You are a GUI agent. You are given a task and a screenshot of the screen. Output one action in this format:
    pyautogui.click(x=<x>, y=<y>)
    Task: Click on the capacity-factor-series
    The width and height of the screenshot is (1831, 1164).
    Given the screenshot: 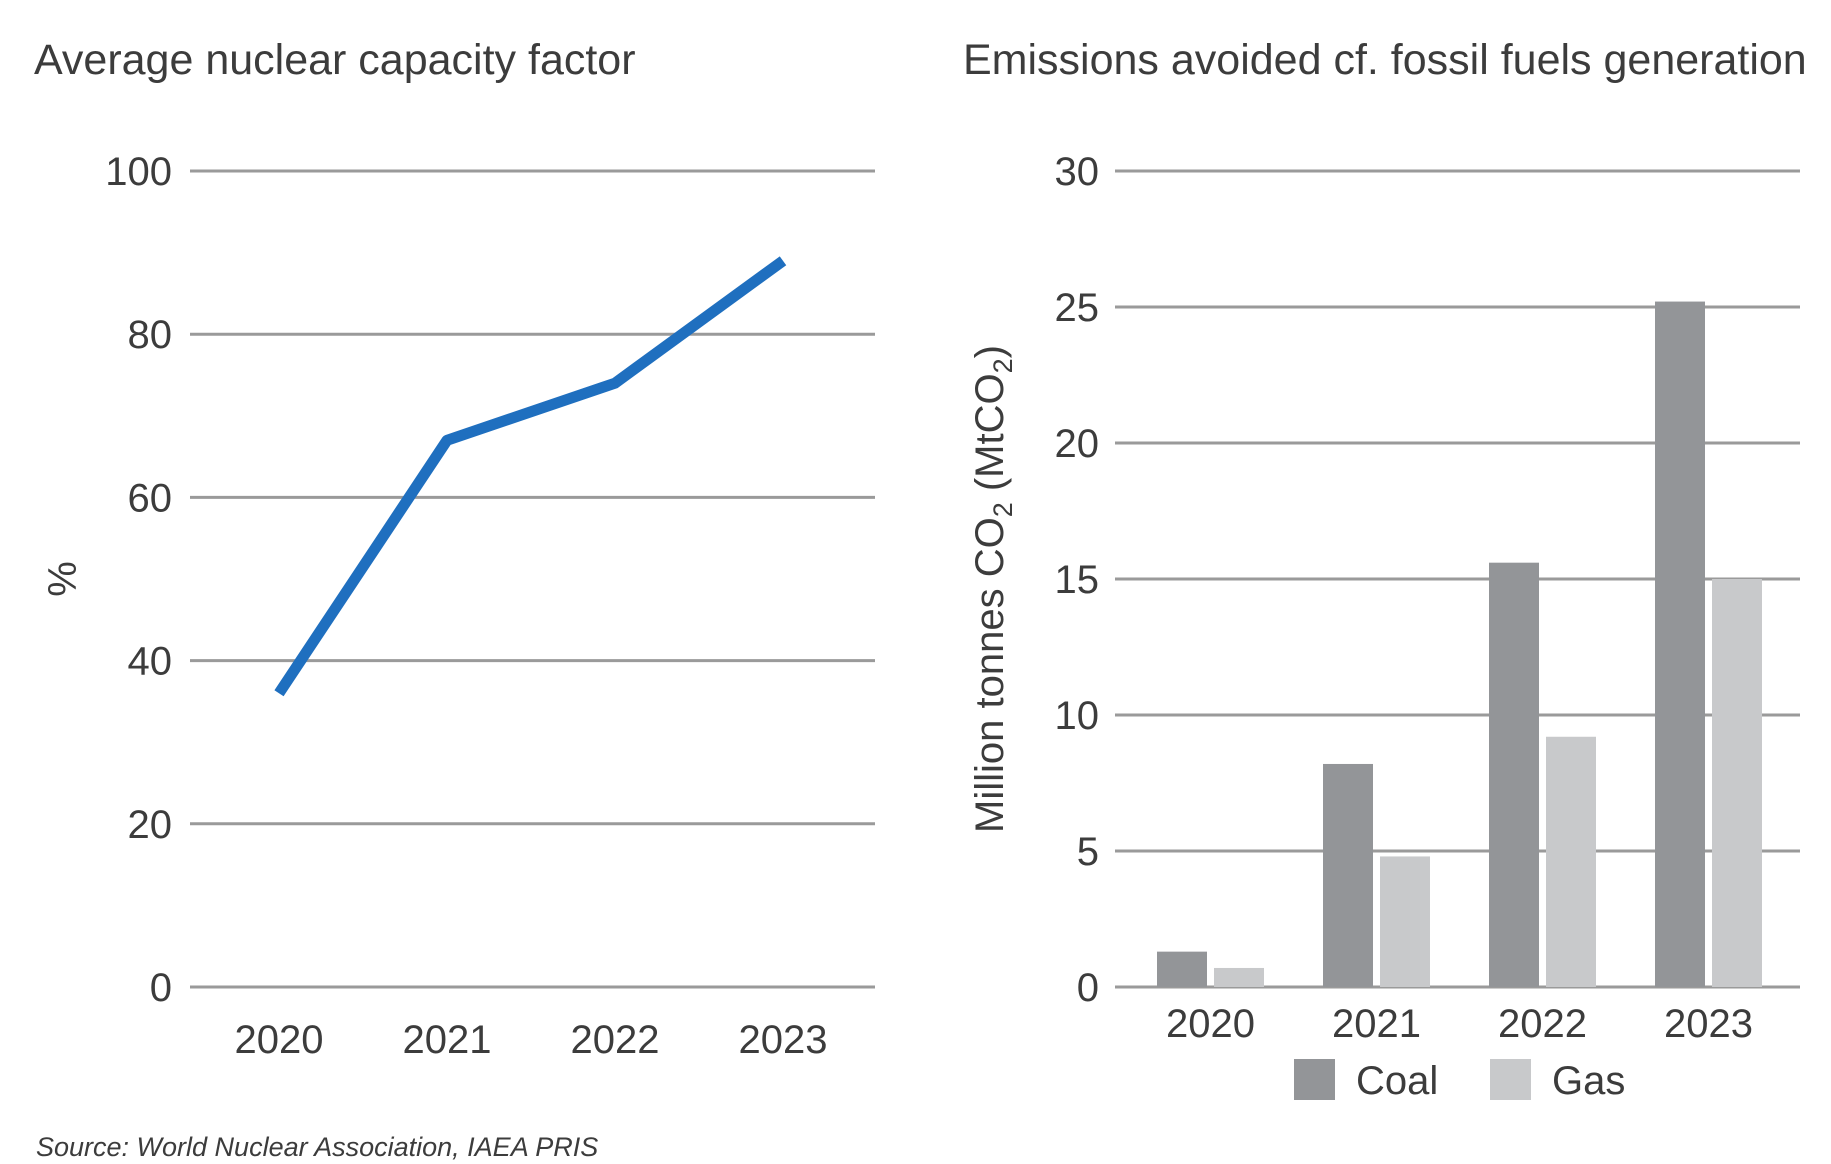 What is the action you would take?
    pyautogui.click(x=530, y=476)
    